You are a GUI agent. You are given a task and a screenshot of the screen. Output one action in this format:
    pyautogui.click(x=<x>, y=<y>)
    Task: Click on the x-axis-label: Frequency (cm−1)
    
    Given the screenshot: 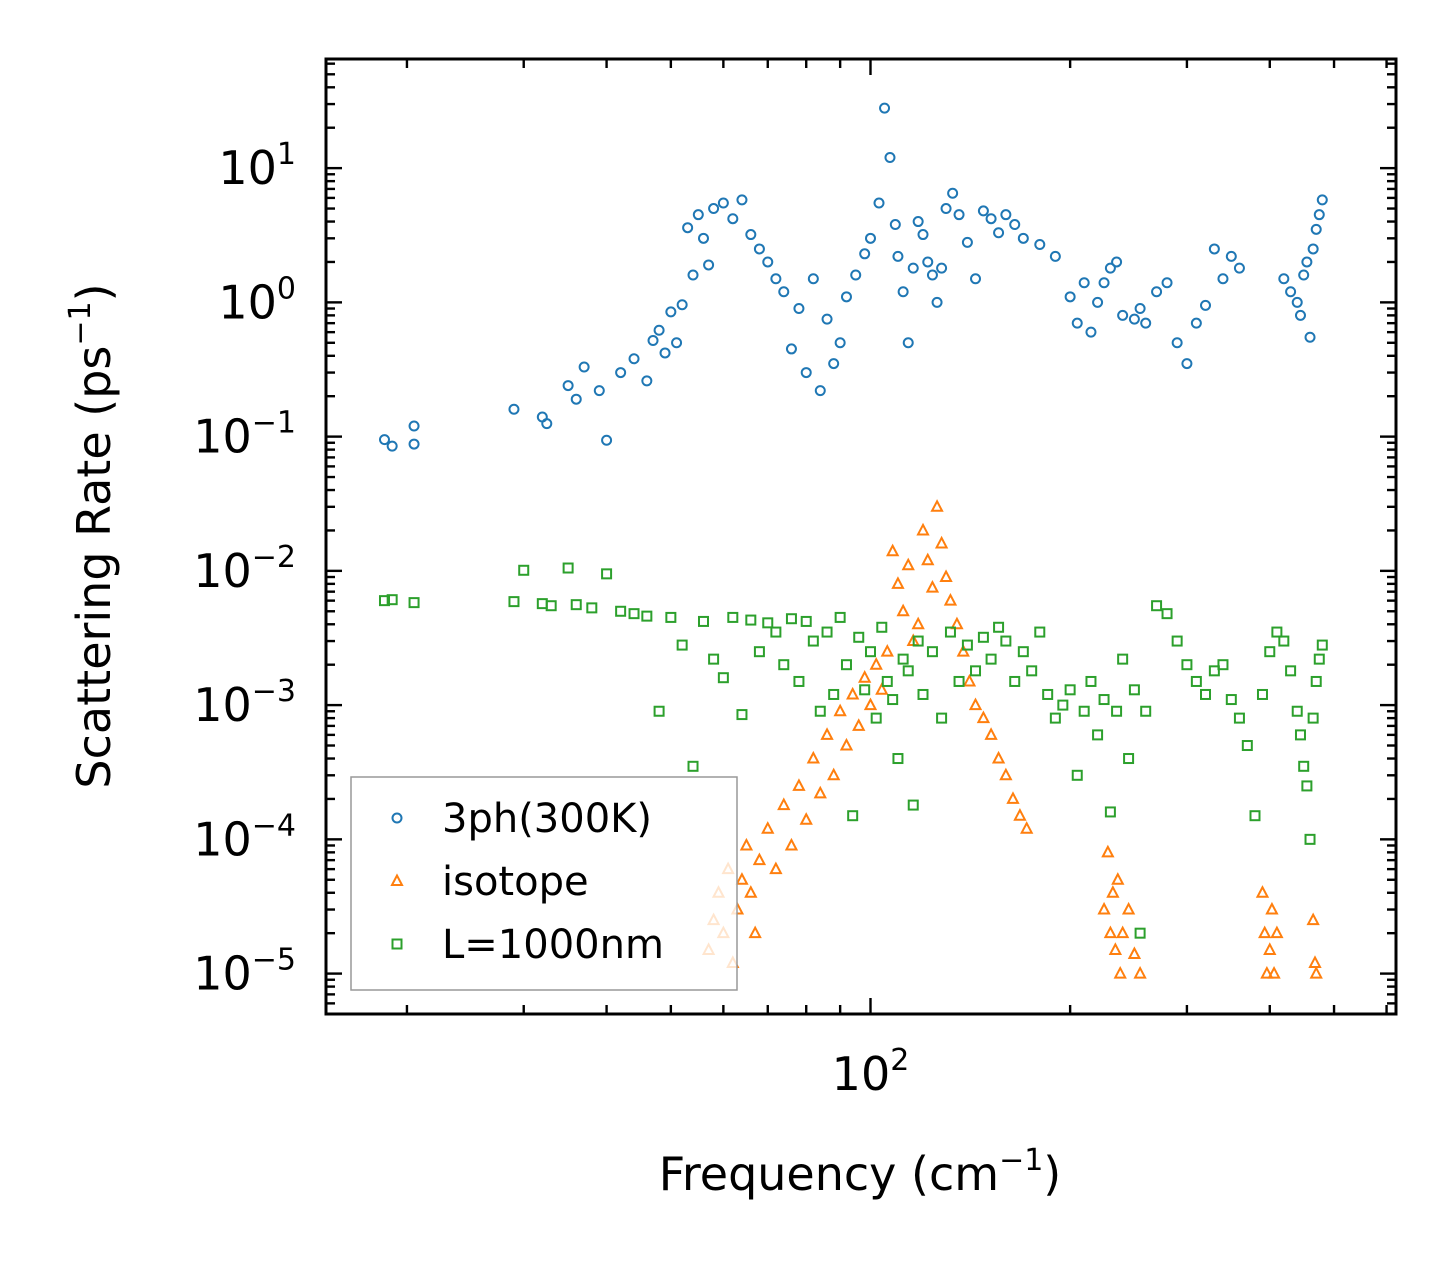 What is the action you would take?
    pyautogui.click(x=860, y=1172)
    